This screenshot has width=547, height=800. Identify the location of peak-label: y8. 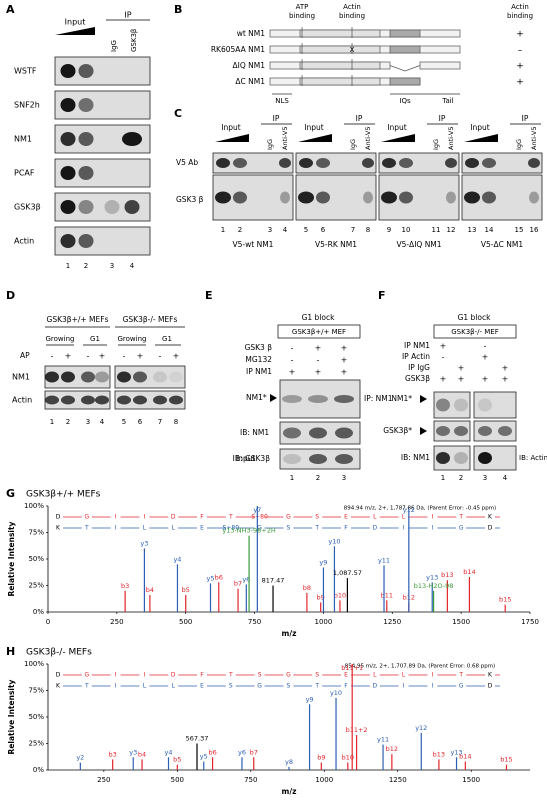
(289, 762).